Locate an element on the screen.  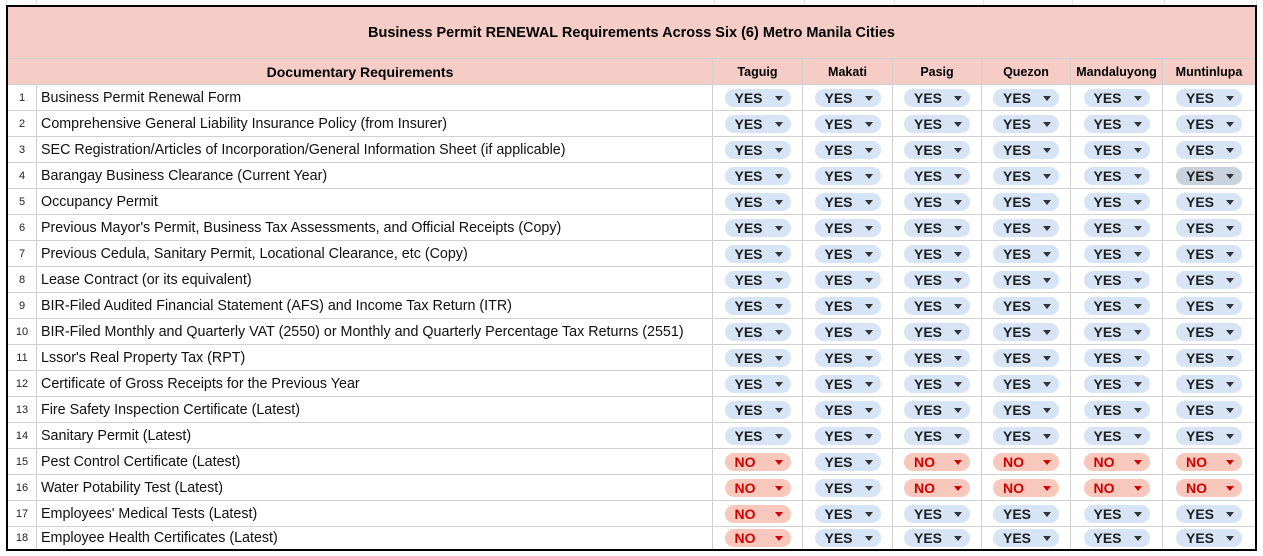
status-dropdown-pasig: NO is located at coordinates (937, 461).